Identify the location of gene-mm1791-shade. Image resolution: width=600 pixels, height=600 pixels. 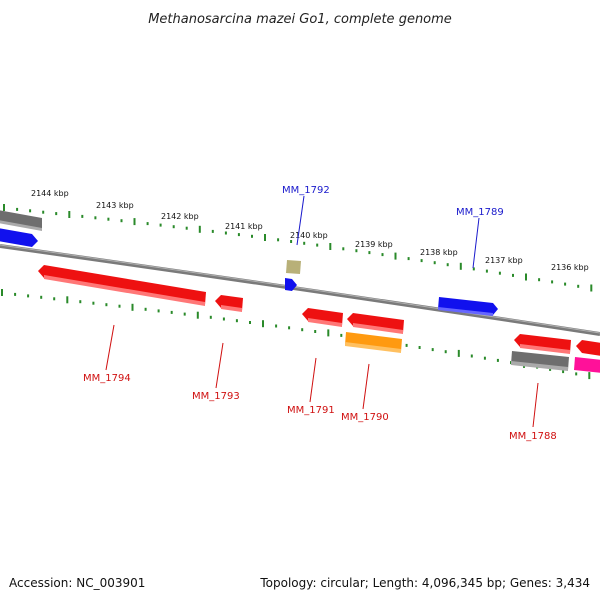
(325, 322).